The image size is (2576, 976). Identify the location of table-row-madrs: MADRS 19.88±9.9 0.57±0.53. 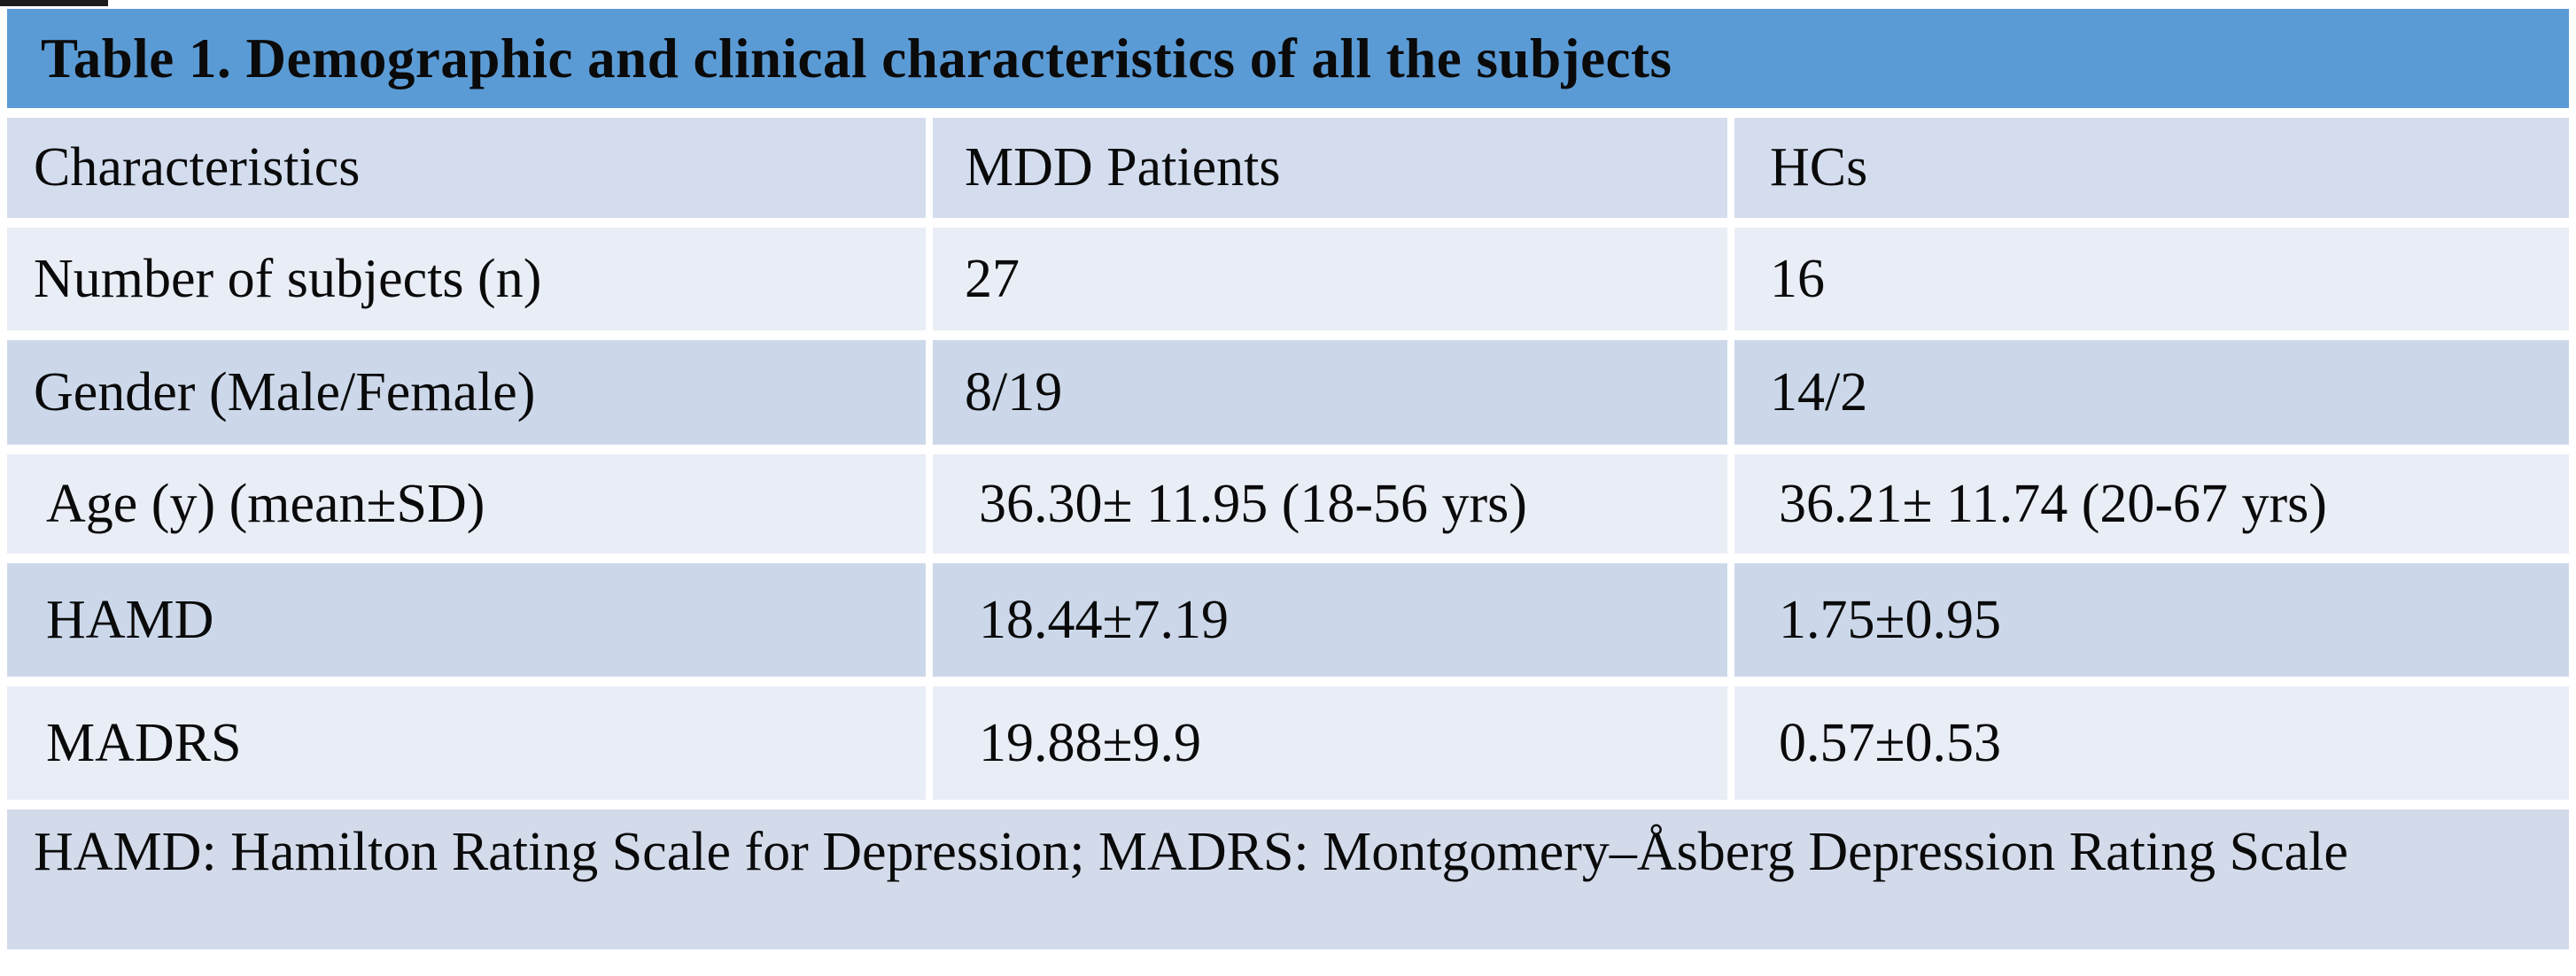
(1288, 743).